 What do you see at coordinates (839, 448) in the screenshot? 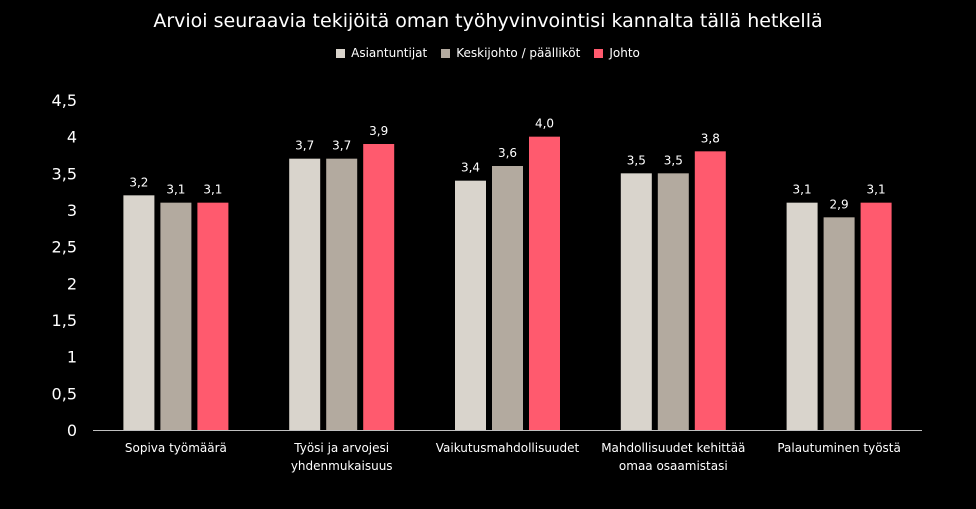
I see `x-tick-label: Palautuminen työstä` at bounding box center [839, 448].